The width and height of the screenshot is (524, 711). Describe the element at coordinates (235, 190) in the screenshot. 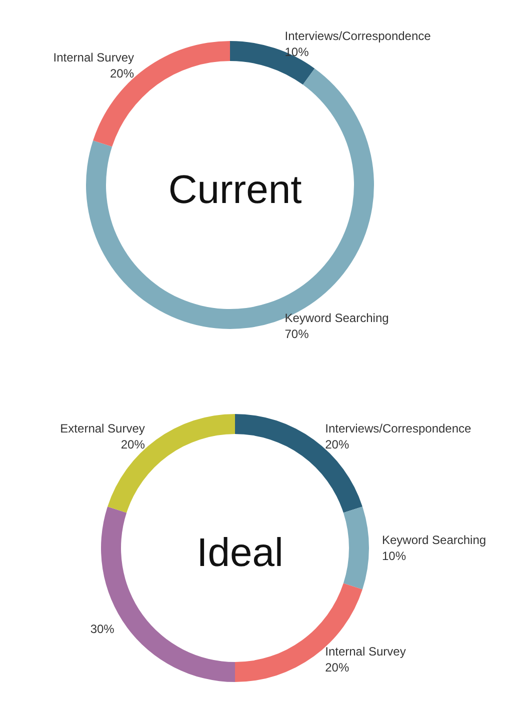

I see `text: Current` at that location.